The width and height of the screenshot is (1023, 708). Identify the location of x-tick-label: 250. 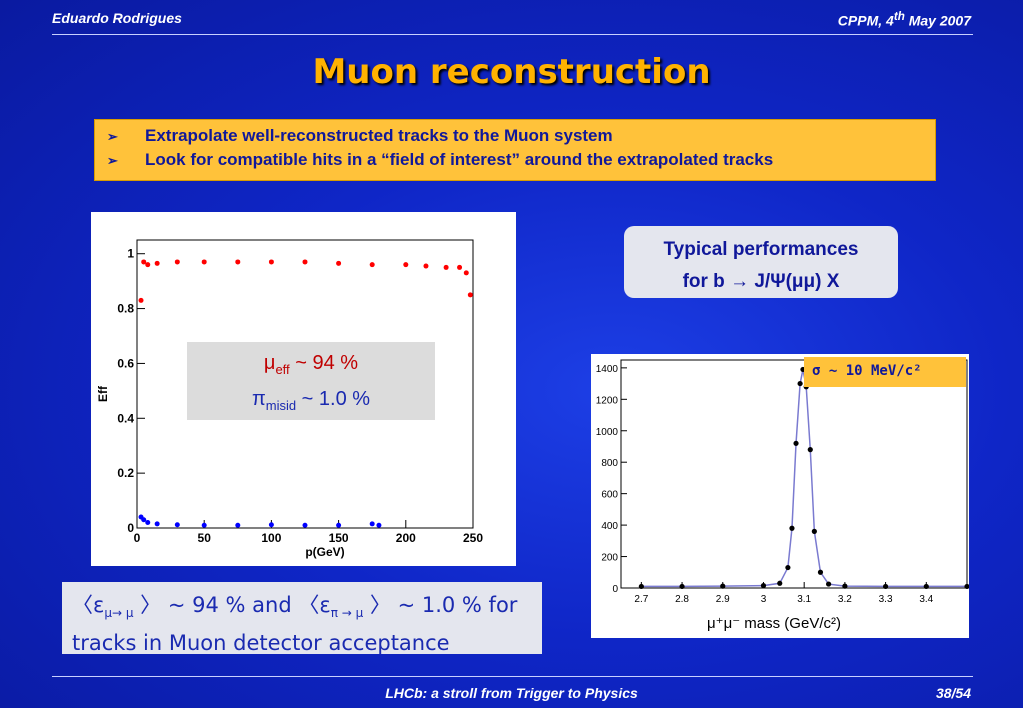
(473, 538).